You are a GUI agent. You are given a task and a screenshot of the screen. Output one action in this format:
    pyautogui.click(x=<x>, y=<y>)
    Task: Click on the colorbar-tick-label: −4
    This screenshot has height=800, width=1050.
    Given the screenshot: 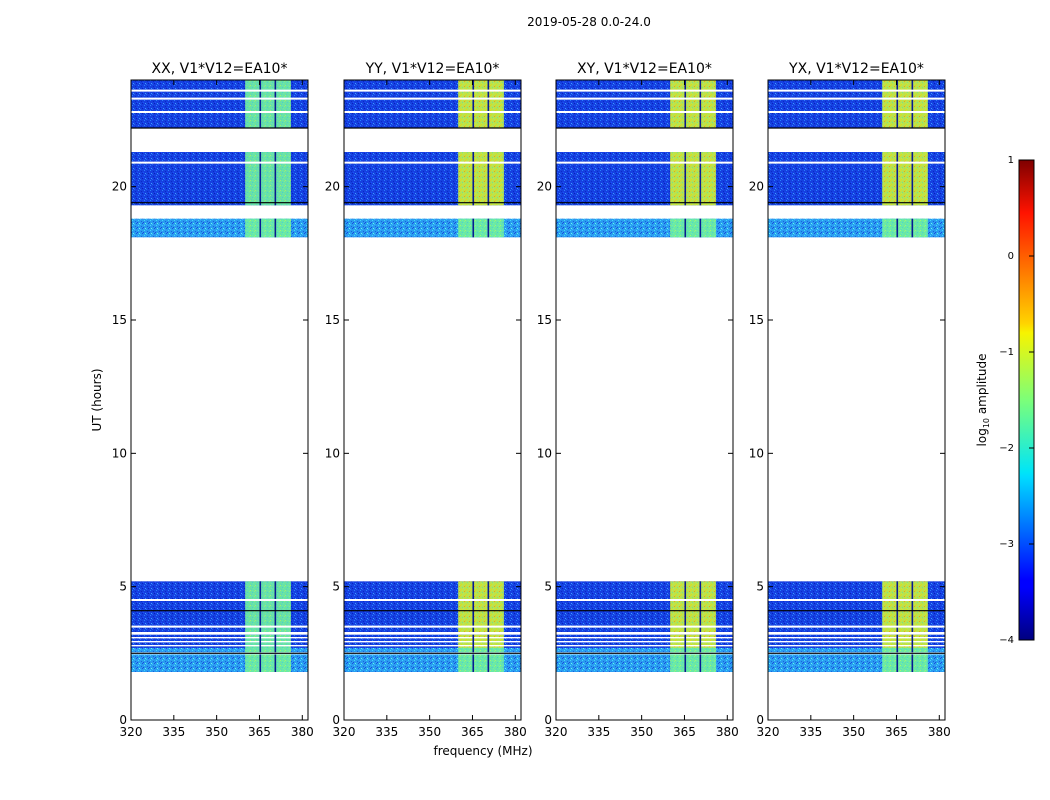 What is the action you would take?
    pyautogui.click(x=1006, y=640)
    